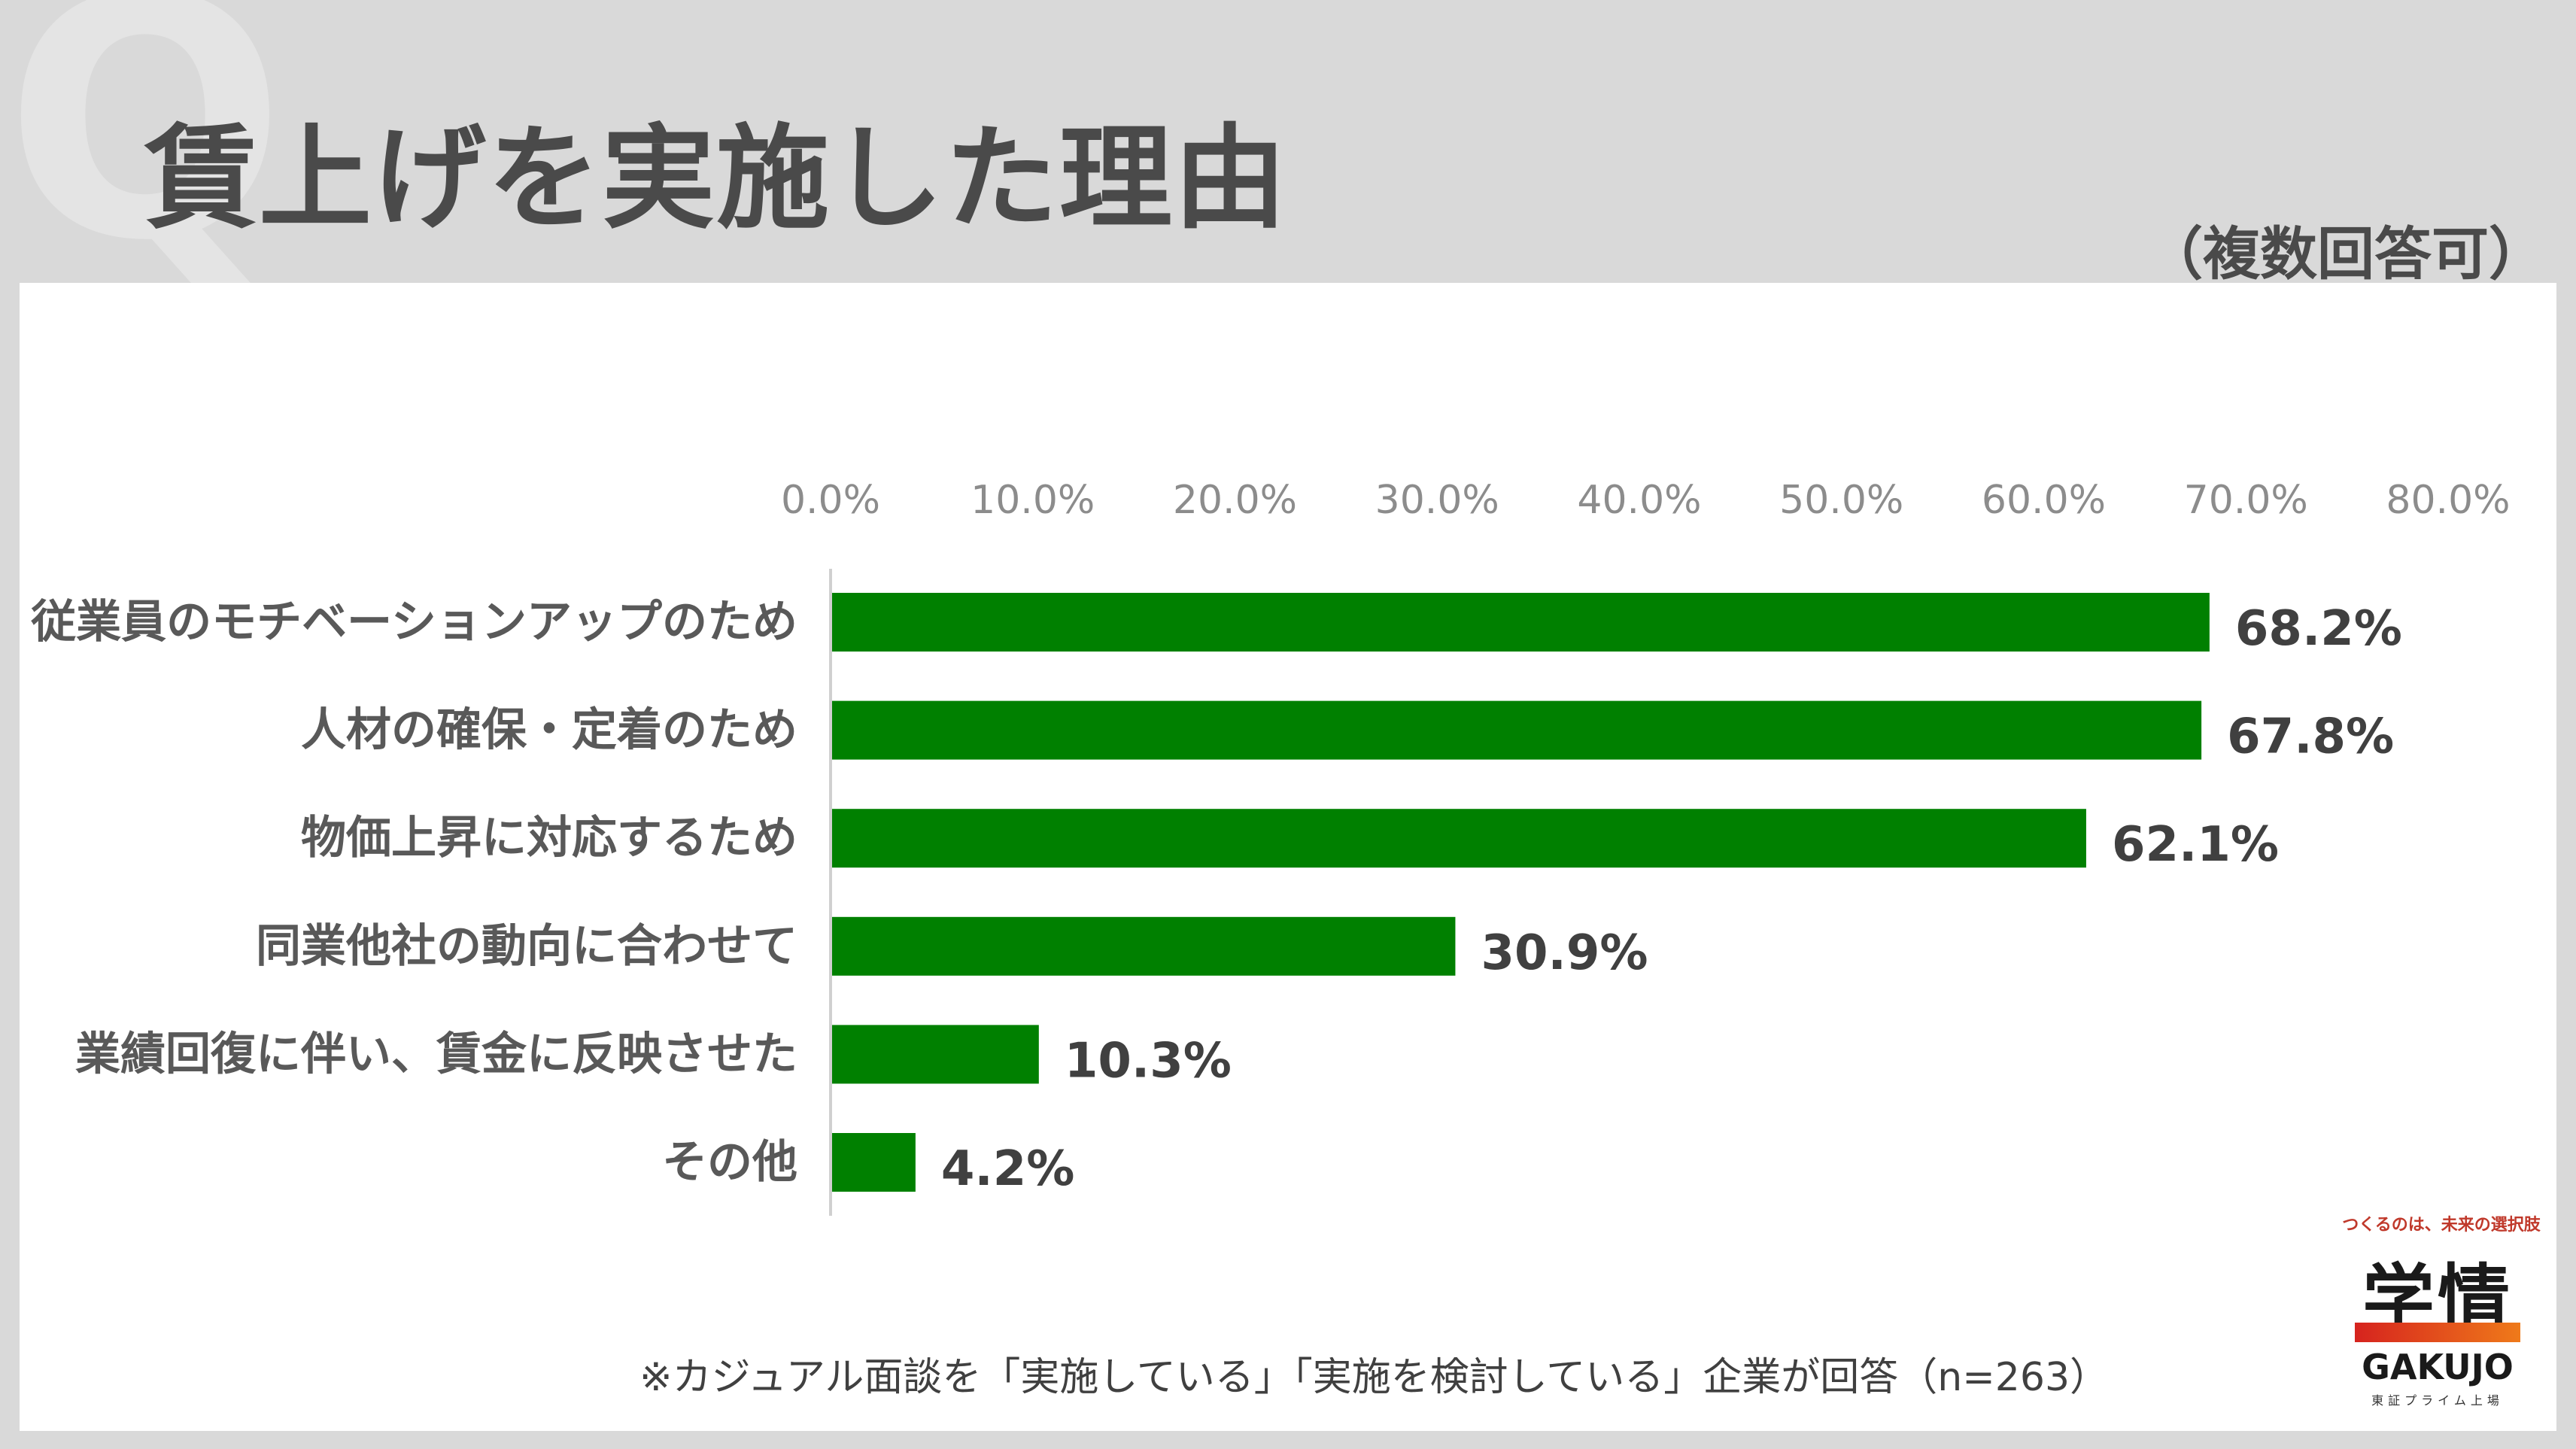 The height and width of the screenshot is (1449, 2576). What do you see at coordinates (549, 731) in the screenshot?
I see `category-label: 人材の確保・定着のため` at bounding box center [549, 731].